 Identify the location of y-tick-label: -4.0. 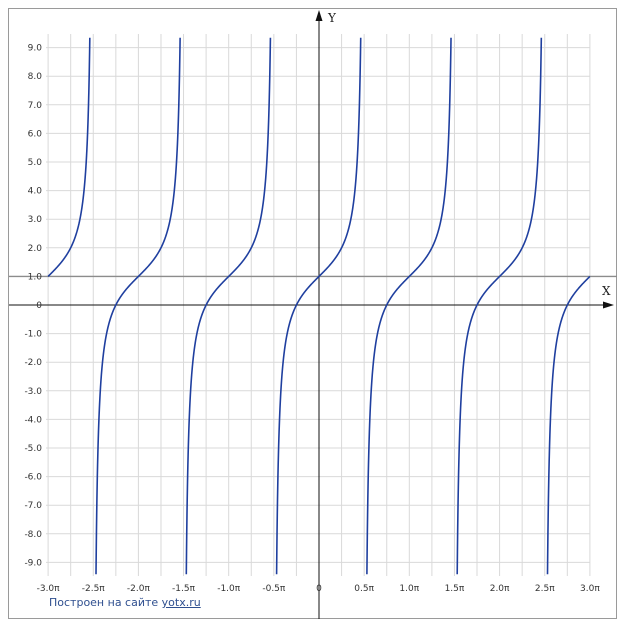
(33, 420).